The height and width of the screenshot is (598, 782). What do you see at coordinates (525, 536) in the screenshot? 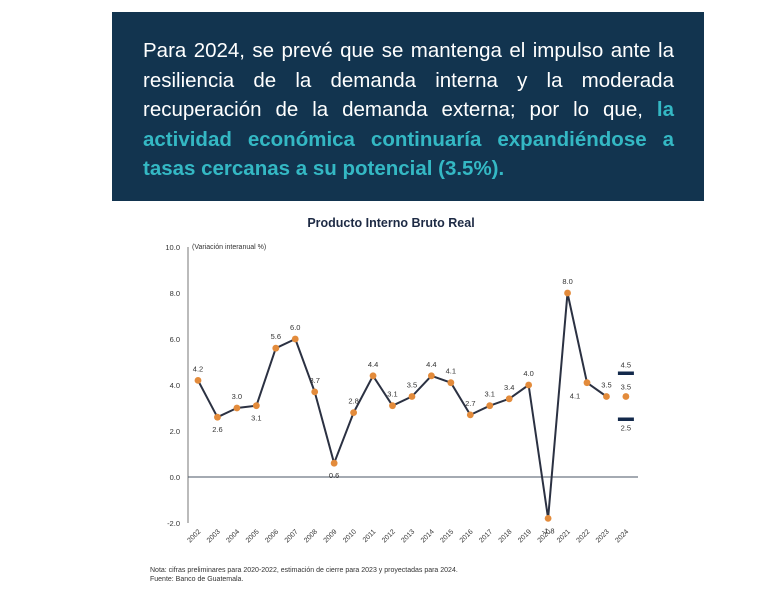
I see `x-tick-label: 2019` at bounding box center [525, 536].